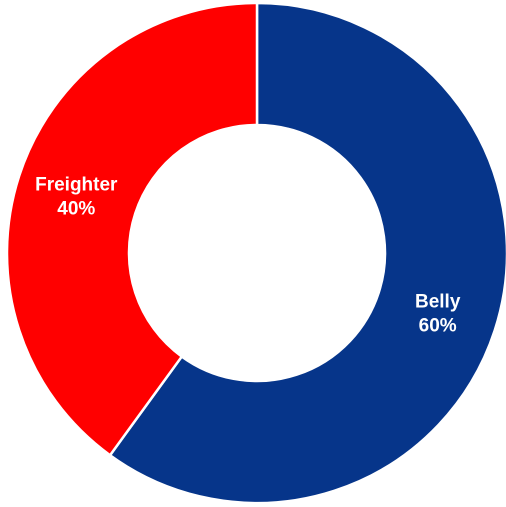 The height and width of the screenshot is (507, 506). What do you see at coordinates (76, 208) in the screenshot?
I see `slice-value-freighter: 40%` at bounding box center [76, 208].